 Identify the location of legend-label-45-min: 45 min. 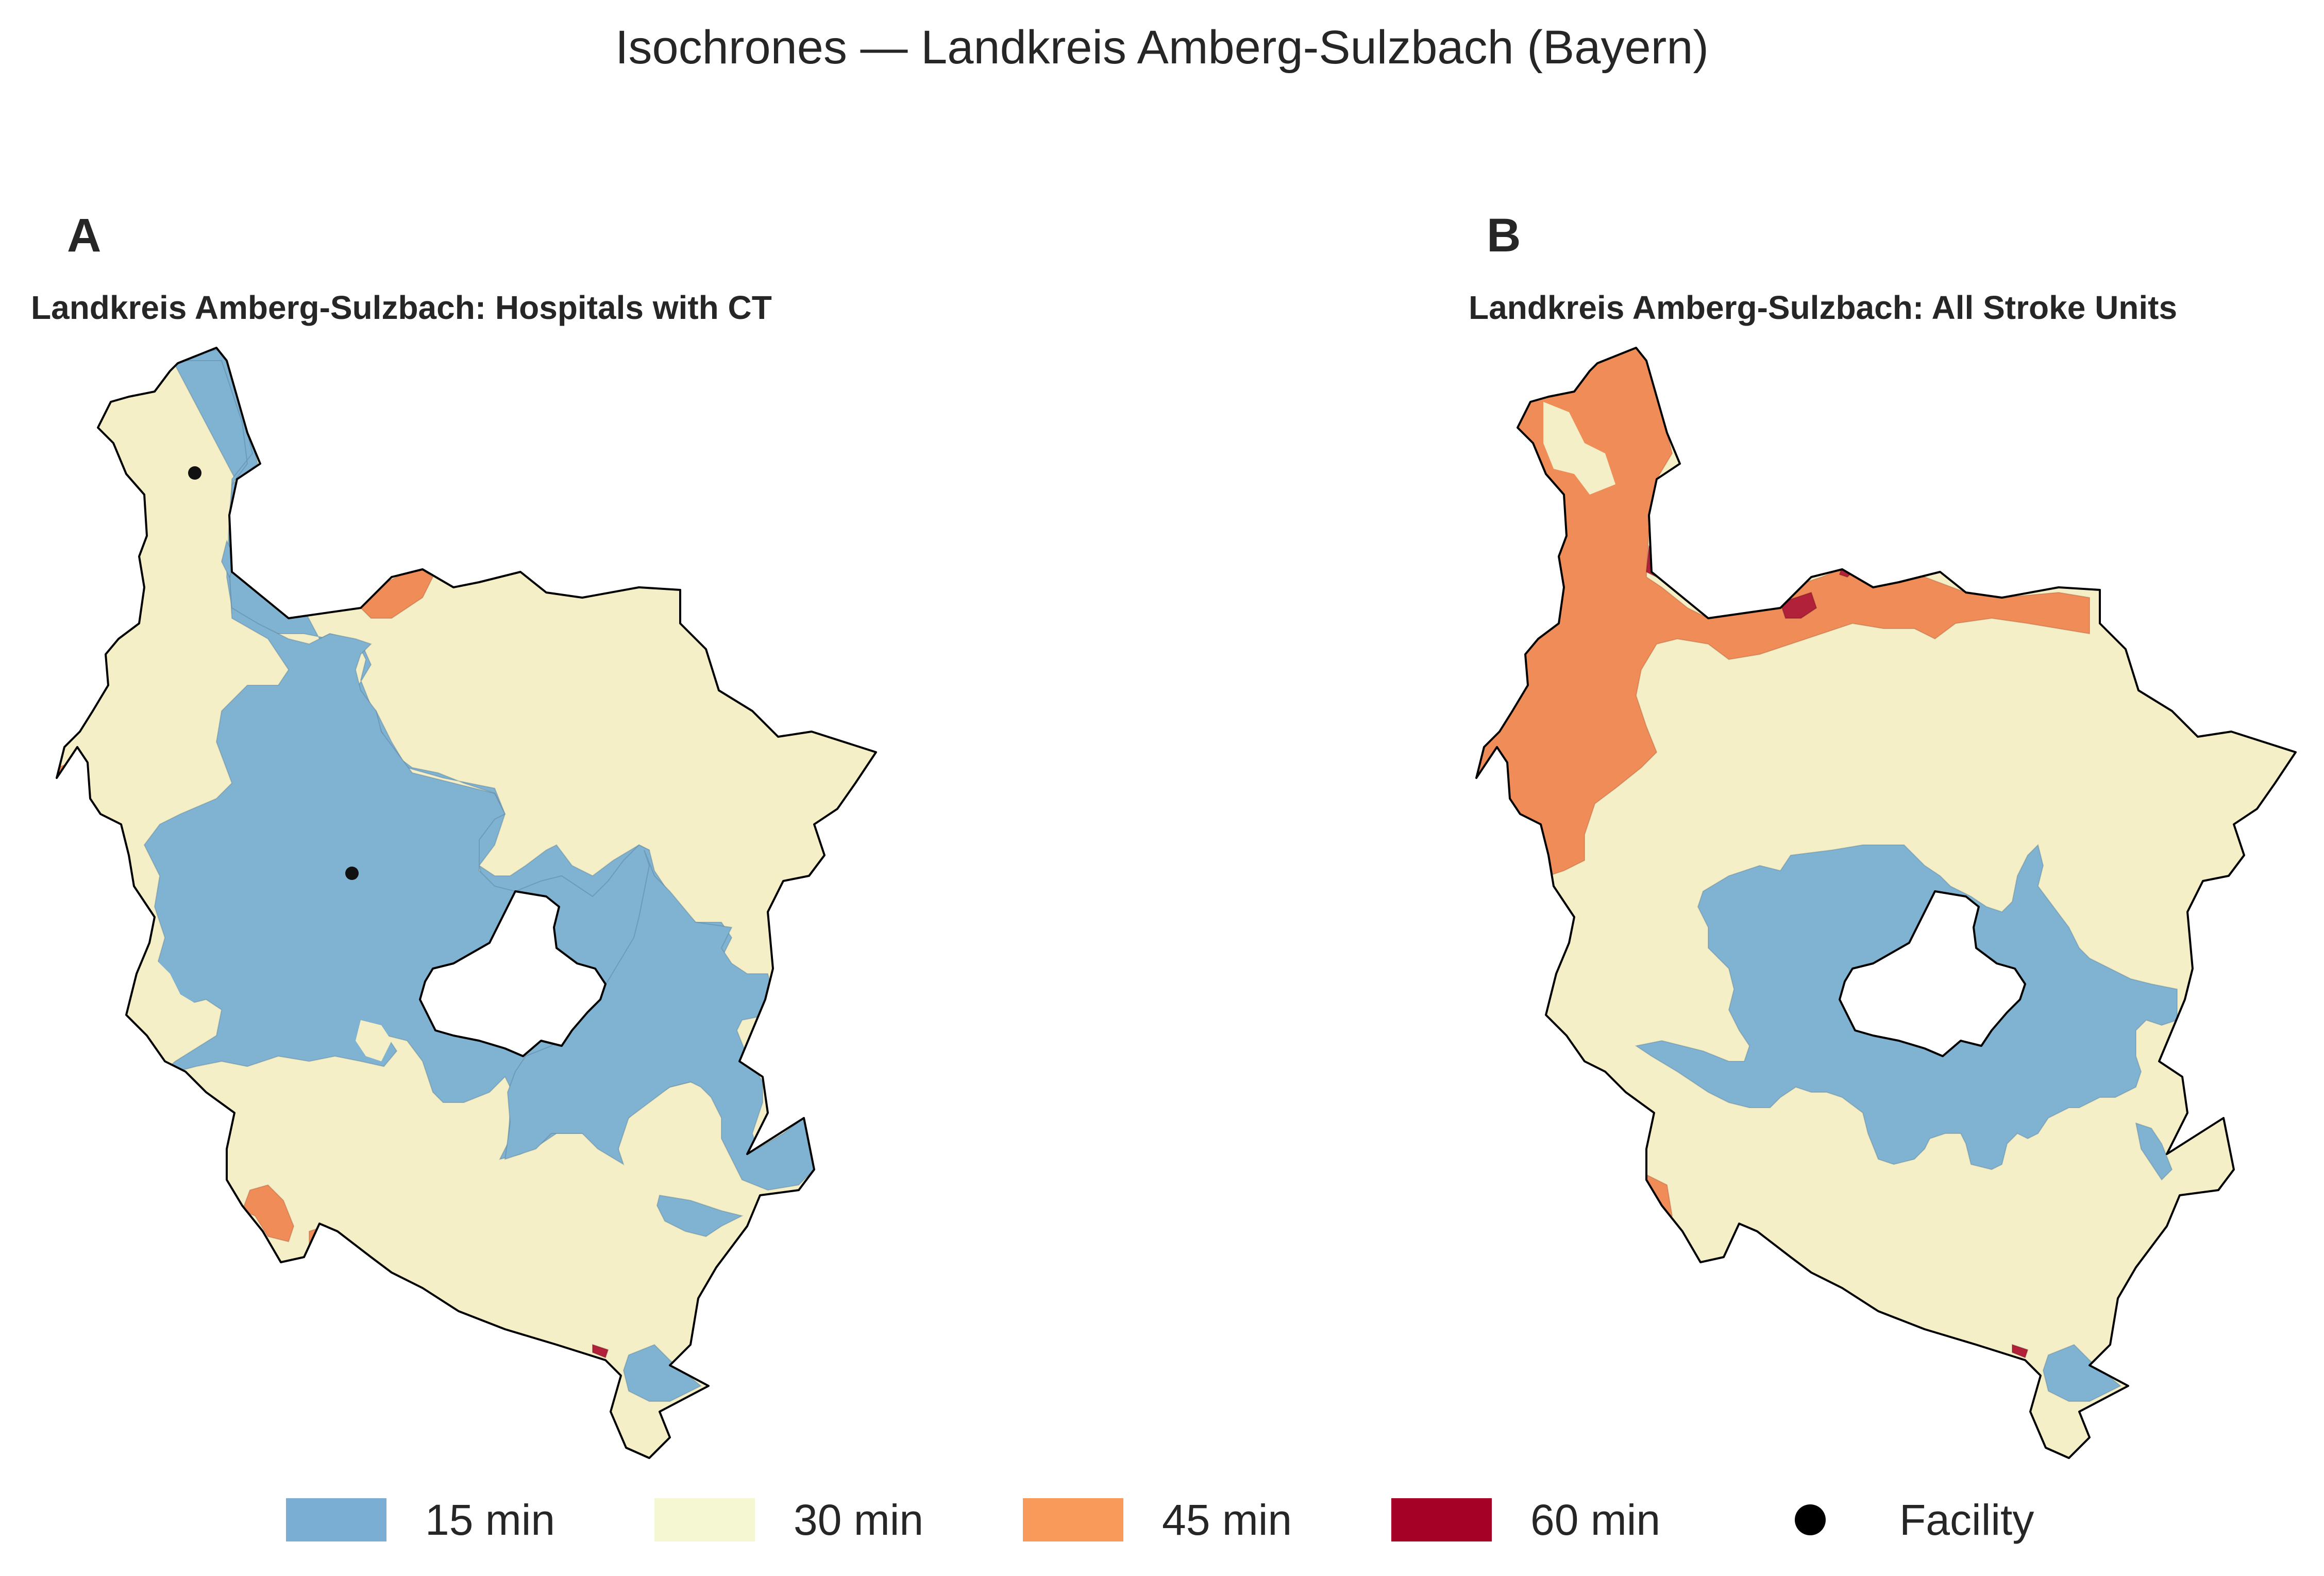
(1227, 1519).